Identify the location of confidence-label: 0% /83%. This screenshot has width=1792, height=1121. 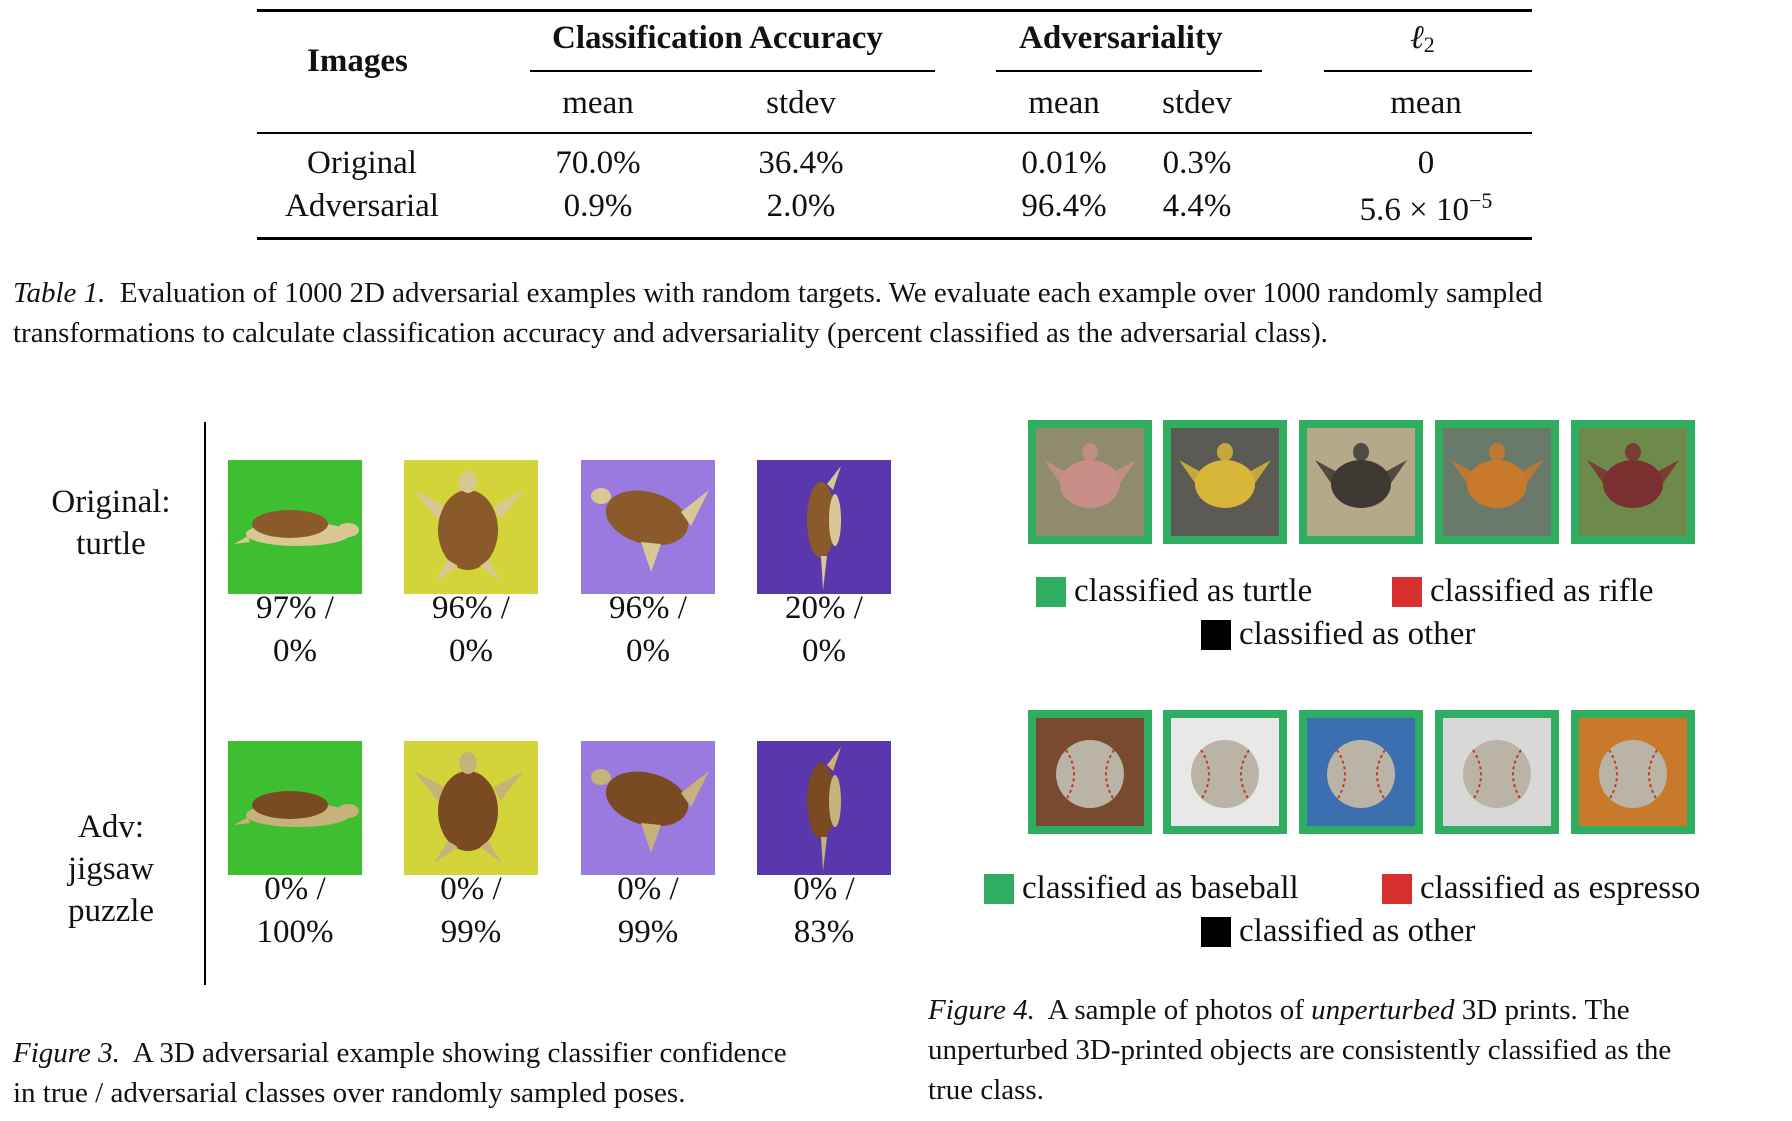
(824, 910).